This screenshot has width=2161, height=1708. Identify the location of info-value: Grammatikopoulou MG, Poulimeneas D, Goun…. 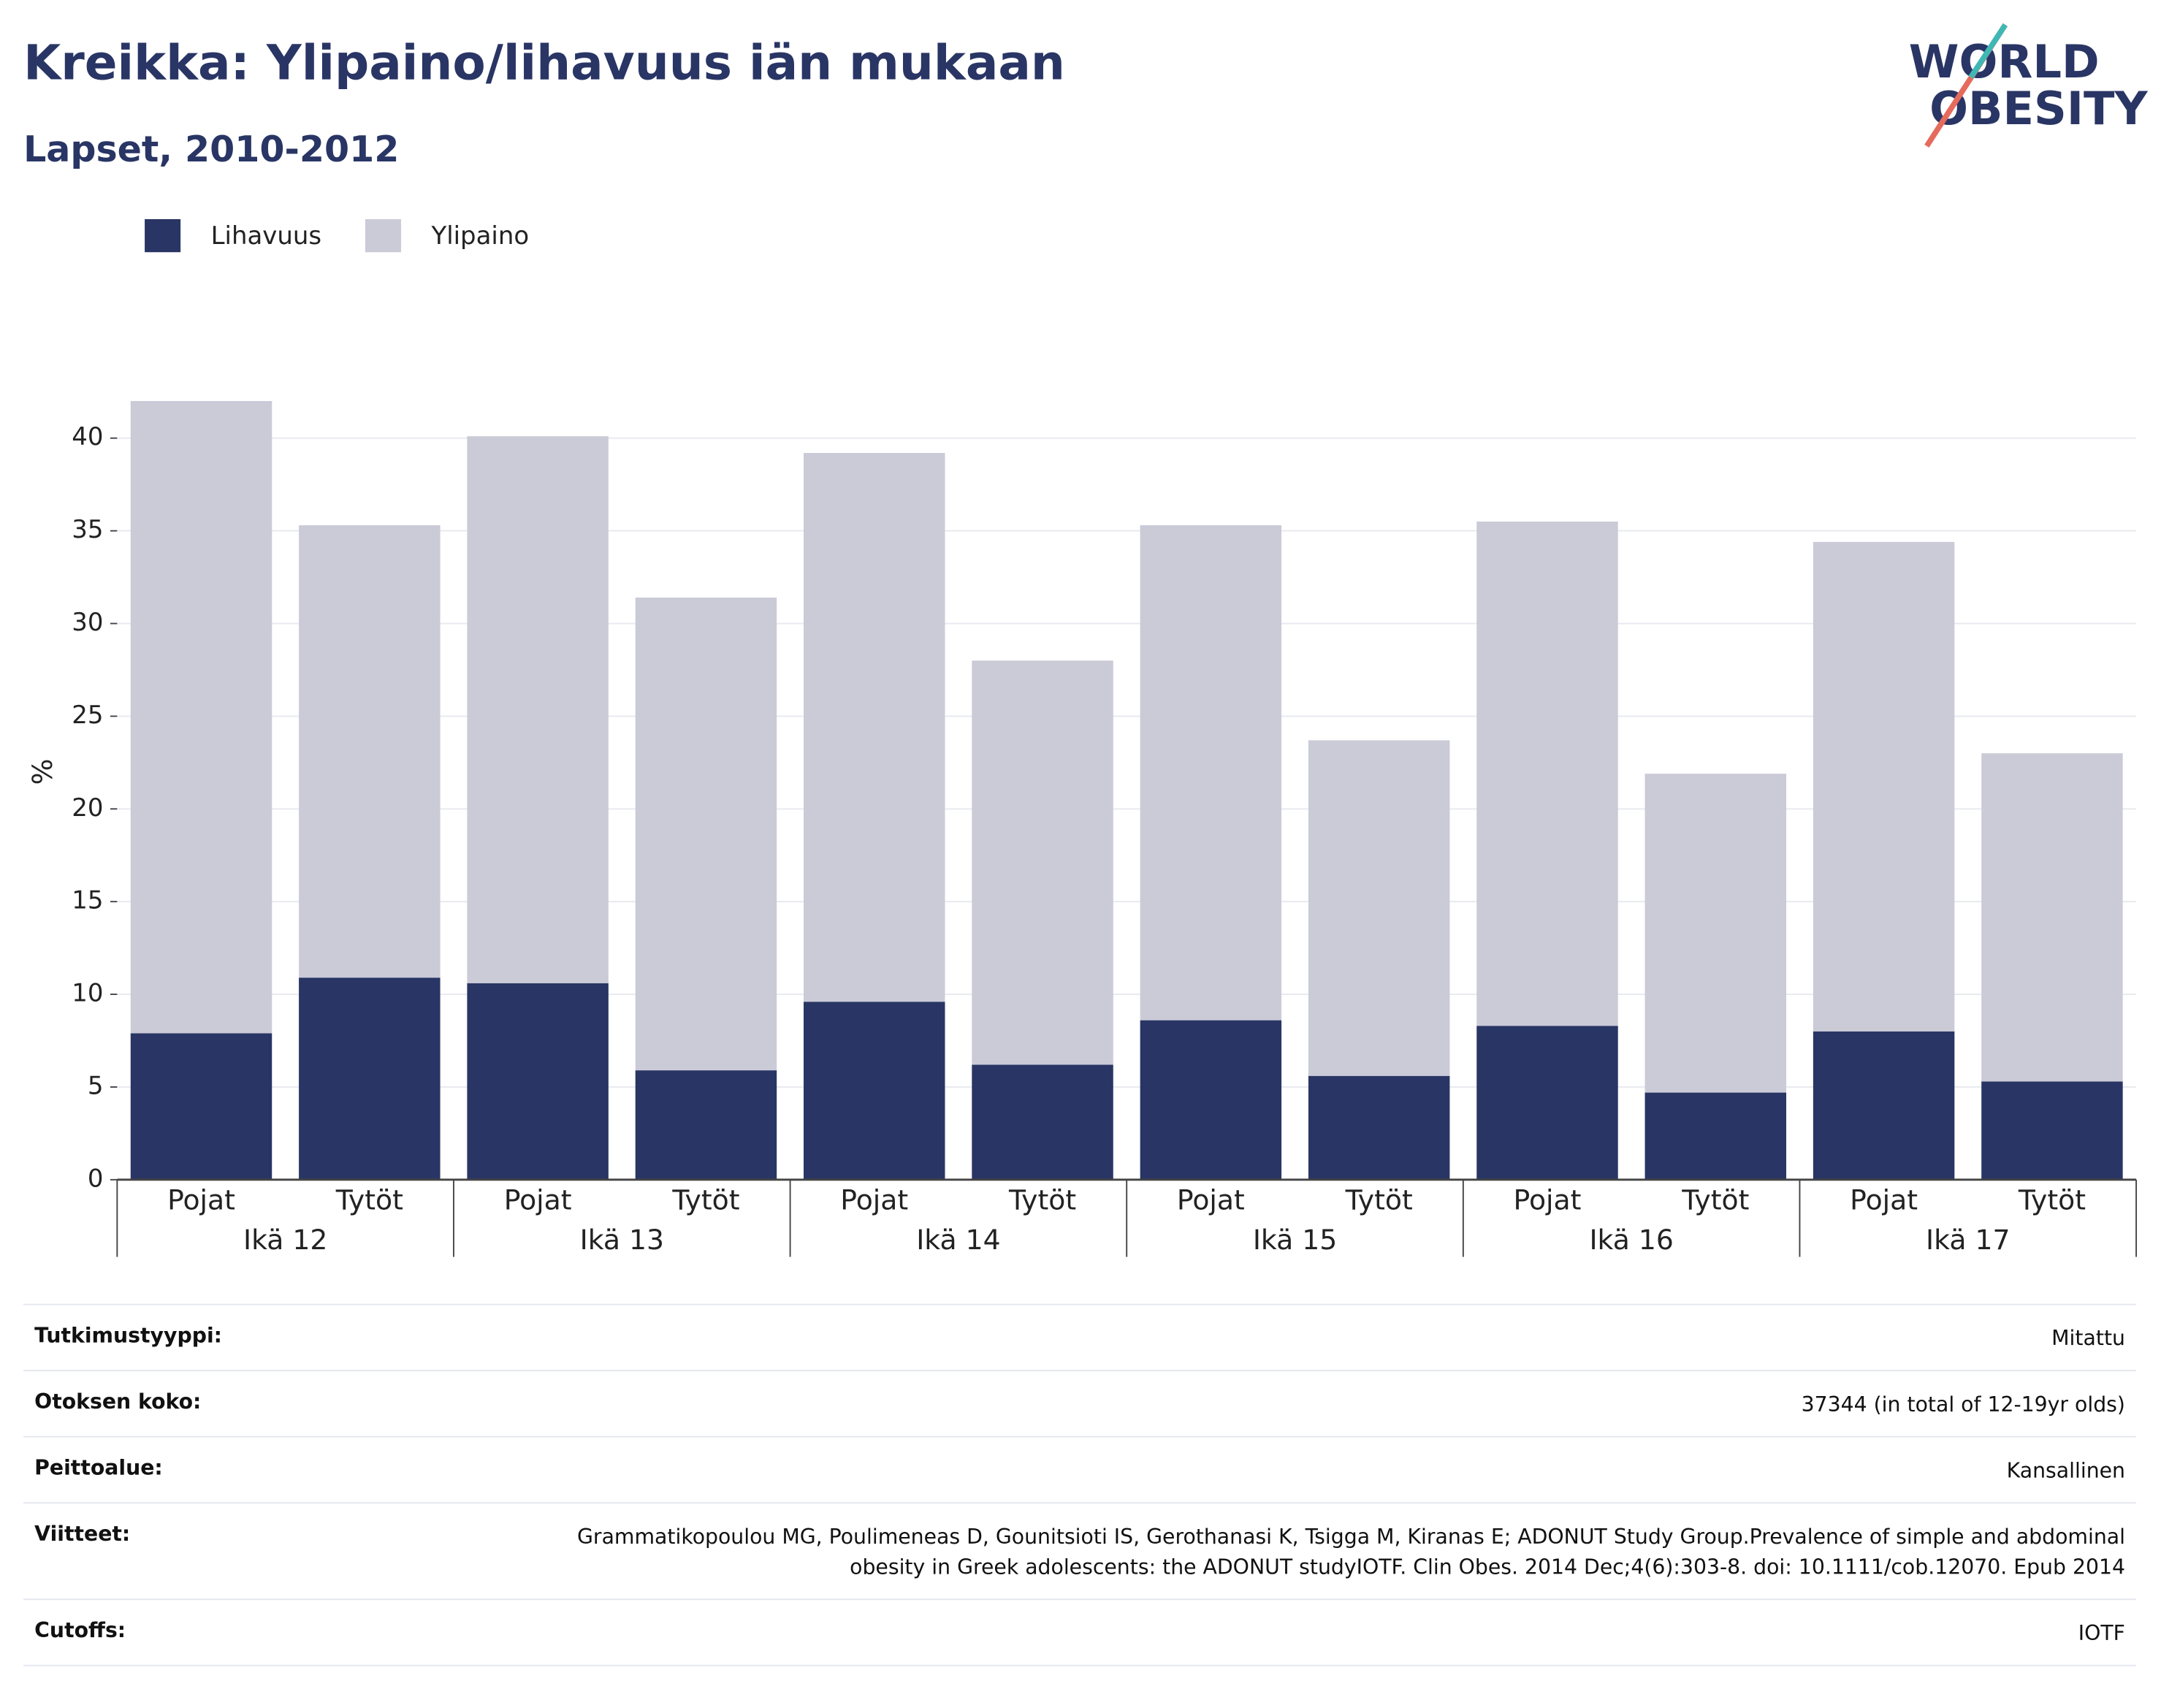
(1351, 1551).